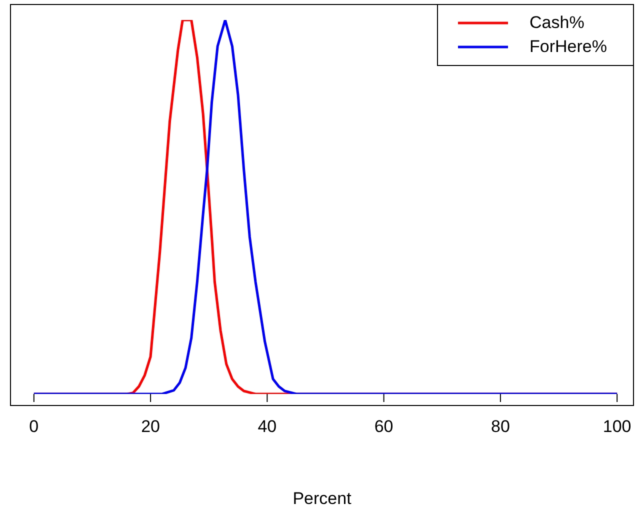  I want to click on x-tick-label: 0, so click(34, 426).